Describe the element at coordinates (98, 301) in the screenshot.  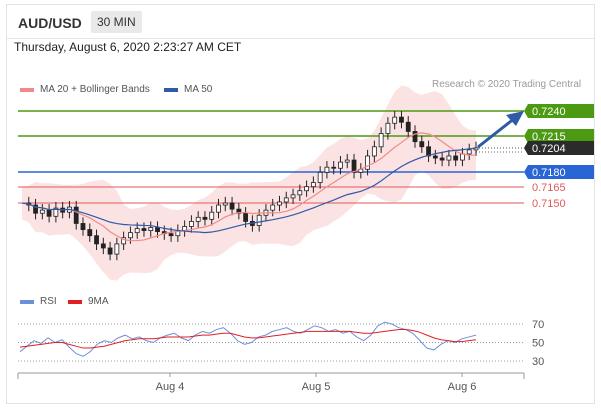
I see `legend-label: 9MA` at that location.